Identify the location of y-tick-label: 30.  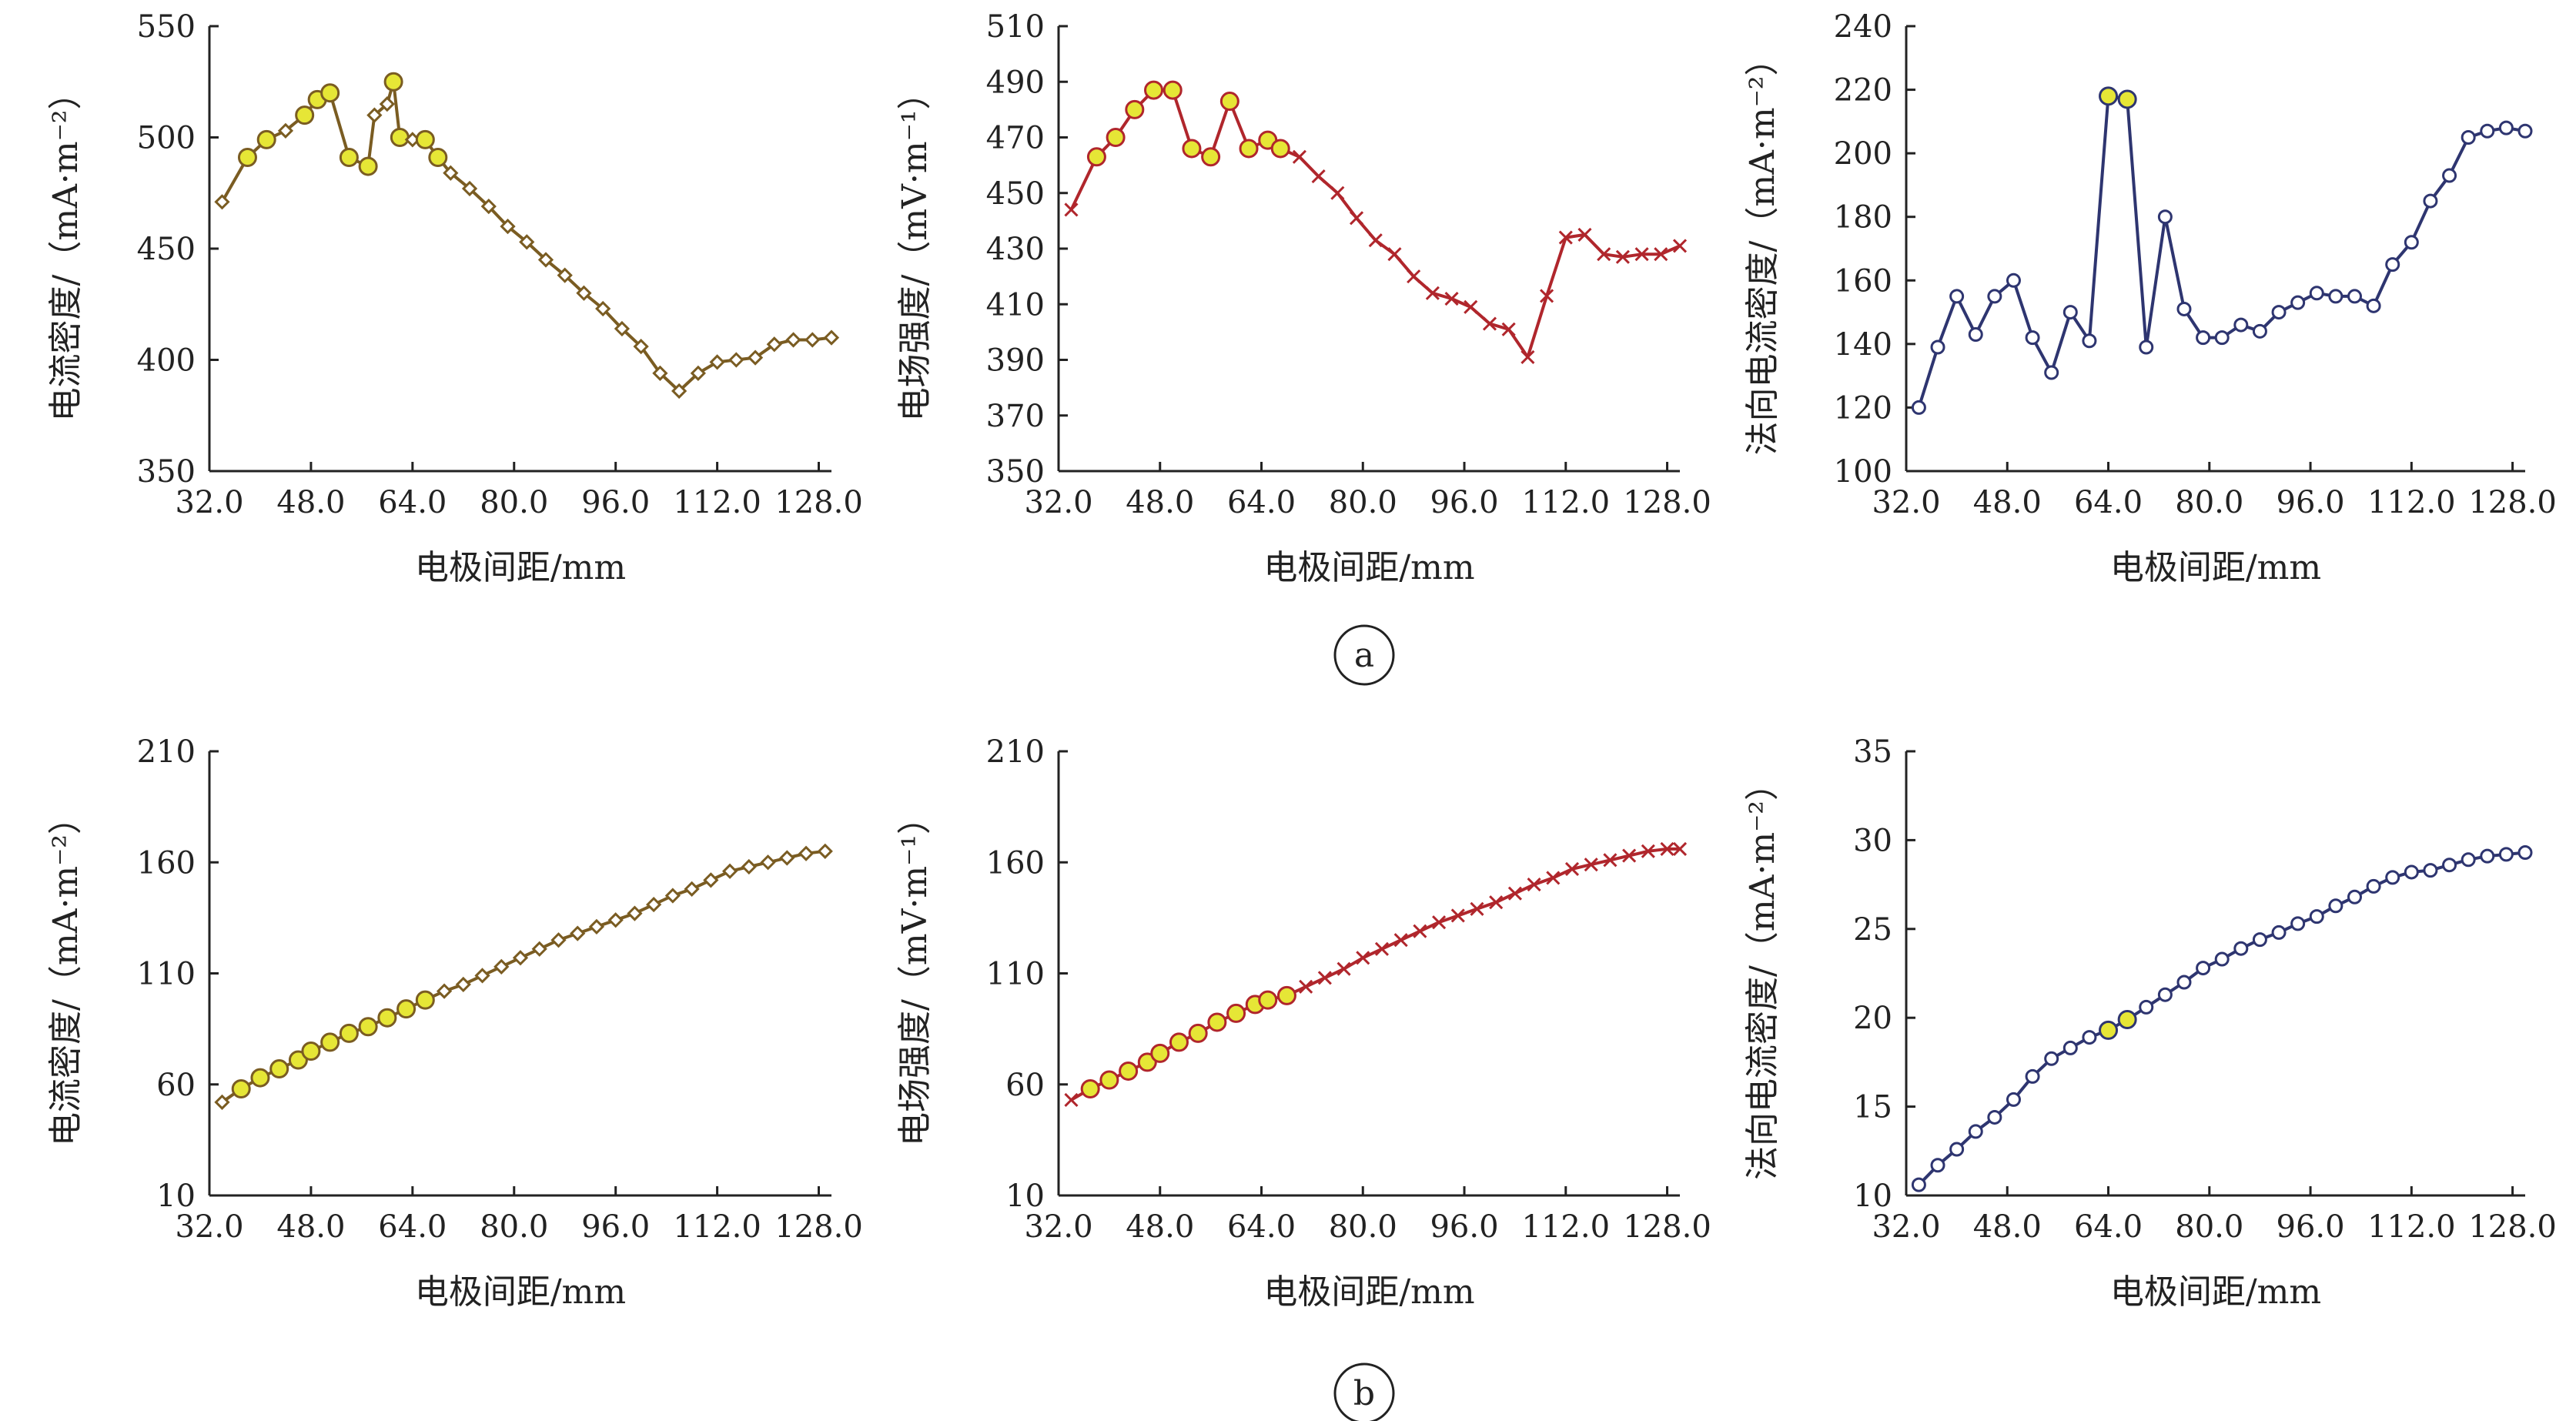
(1872, 841).